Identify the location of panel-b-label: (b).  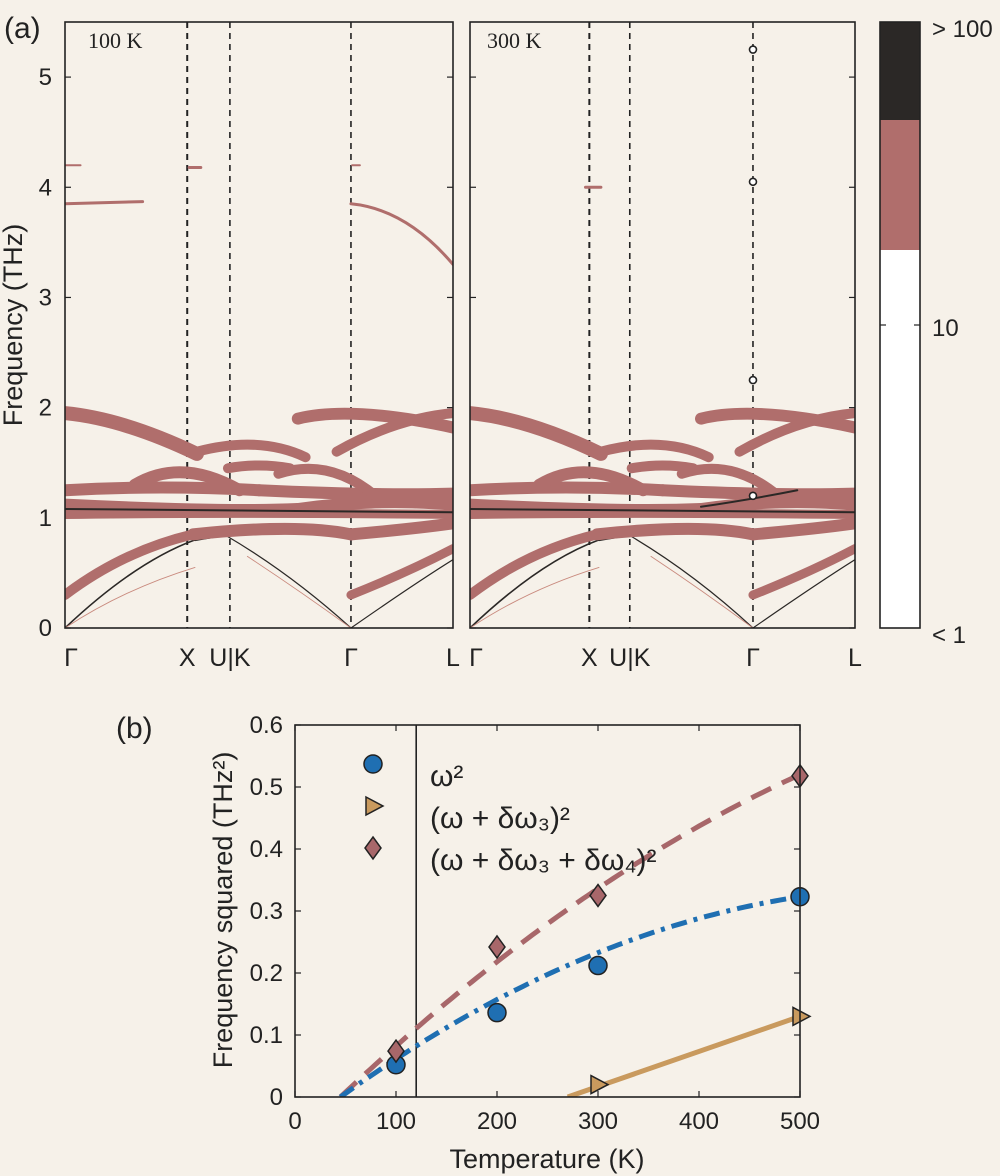
(134, 728).